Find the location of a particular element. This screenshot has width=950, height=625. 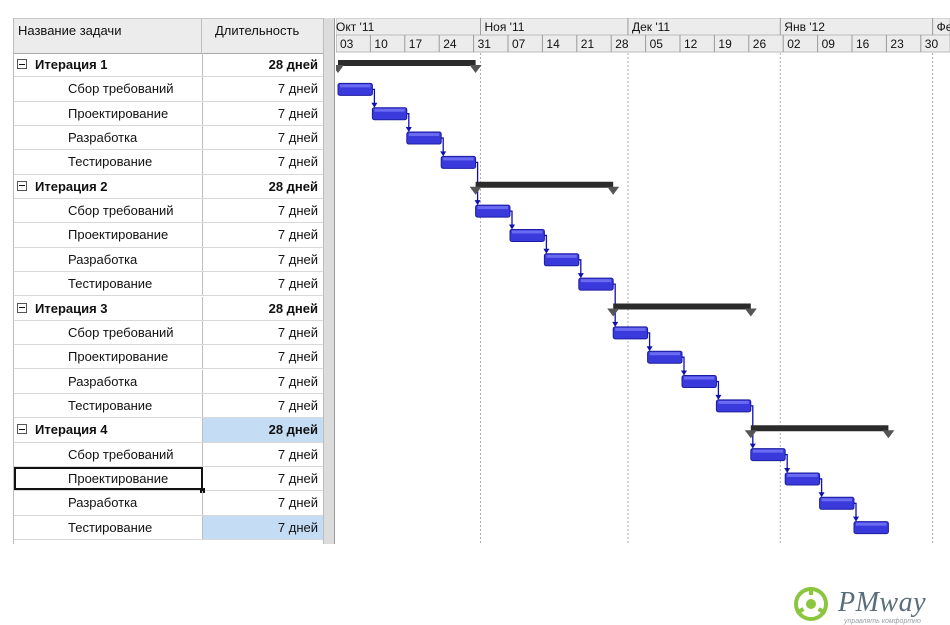

task-name-label: Тестирование is located at coordinates (110, 527).